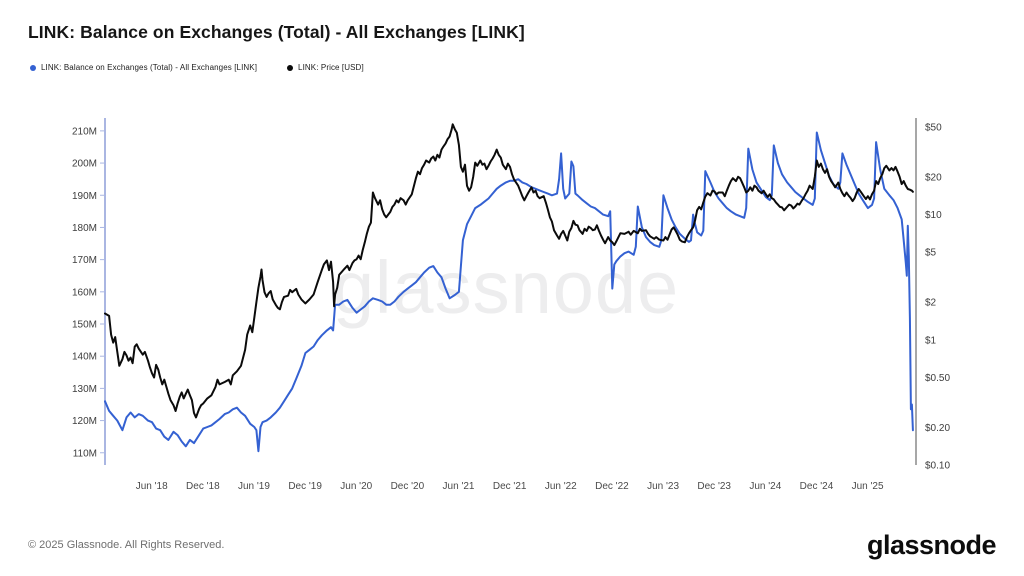 This screenshot has width=1024, height=576. What do you see at coordinates (84, 292) in the screenshot?
I see `left-axis-tick-label: 160M` at bounding box center [84, 292].